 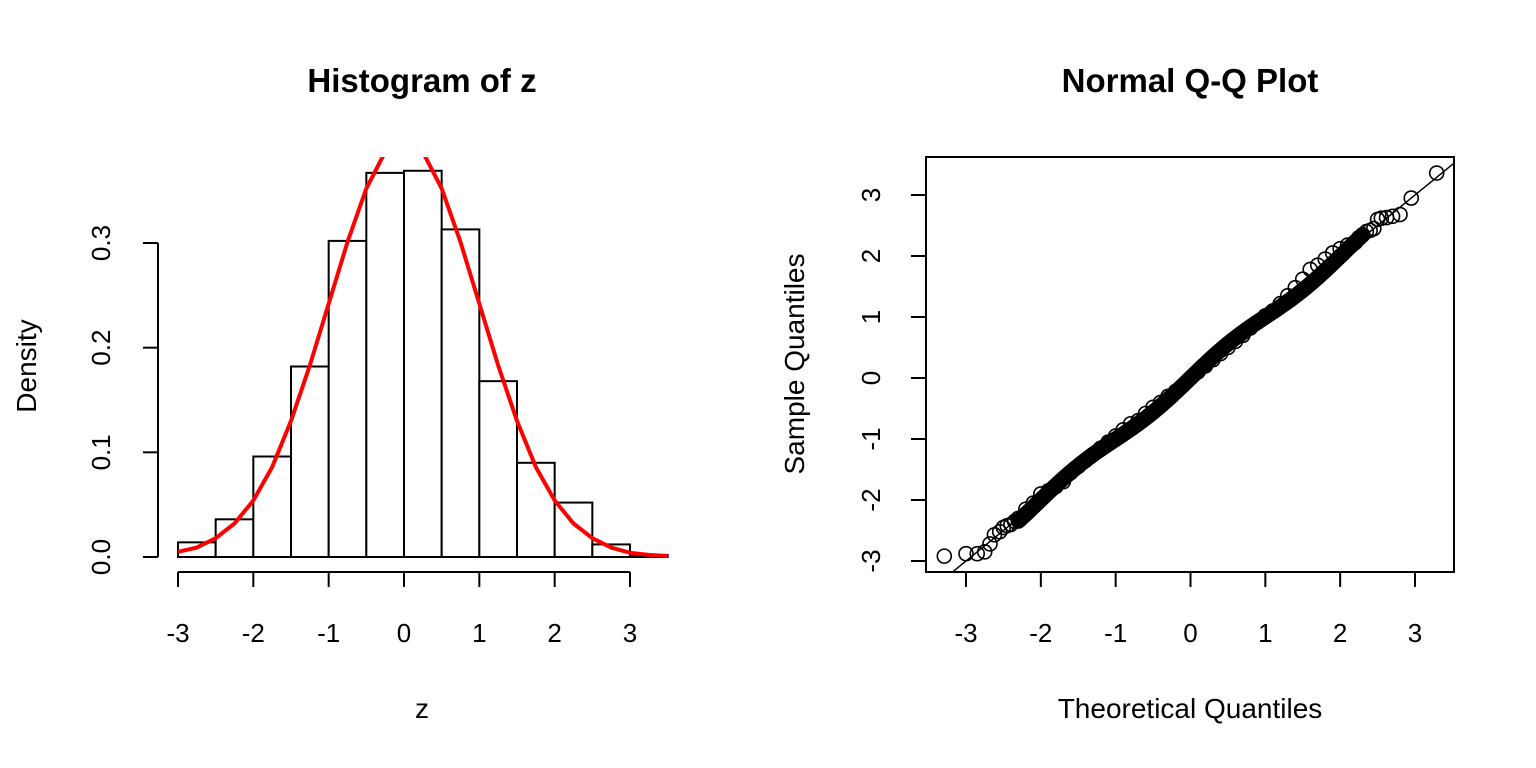 What do you see at coordinates (1190, 708) in the screenshot?
I see `qq-xlabel: Theoretical Quantiles` at bounding box center [1190, 708].